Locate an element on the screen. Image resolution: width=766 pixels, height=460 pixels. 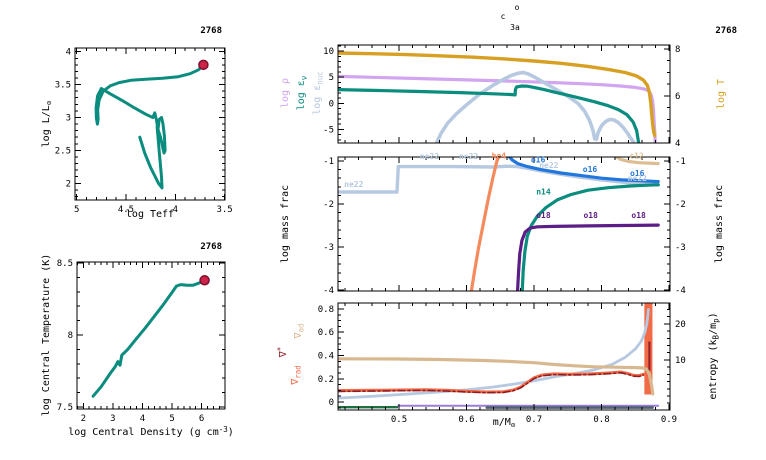
curve-n14 is located at coordinates (590, 237).